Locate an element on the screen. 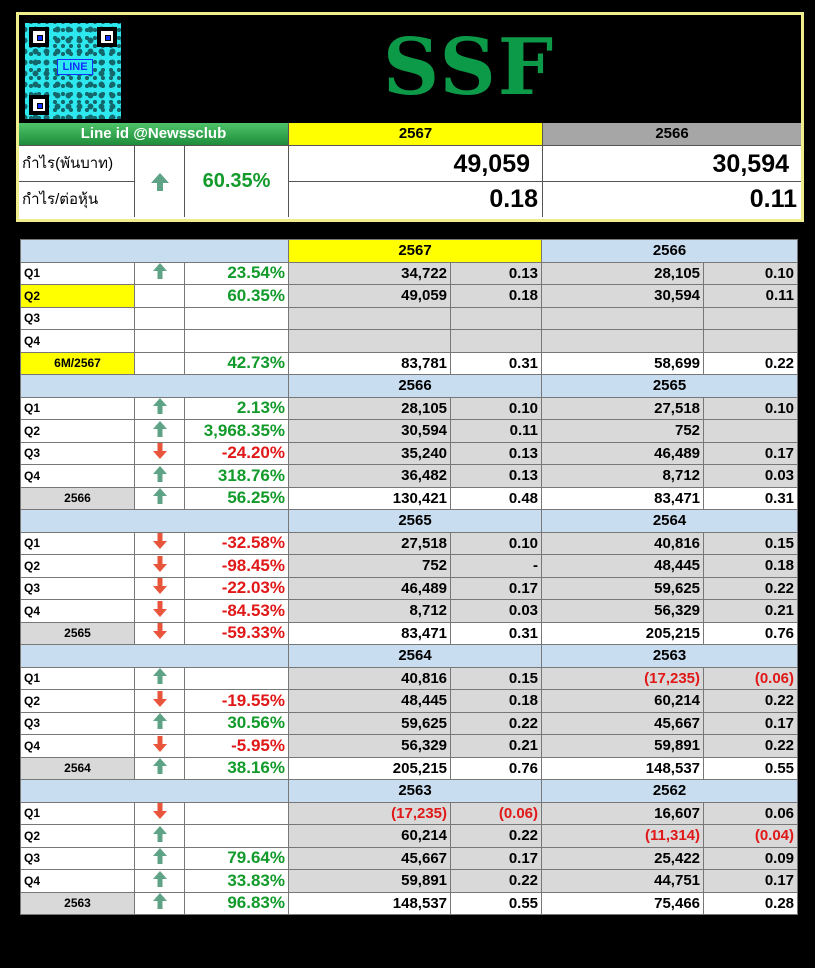 This screenshot has width=815, height=968. header-year-current: 2567 is located at coordinates (416, 134).